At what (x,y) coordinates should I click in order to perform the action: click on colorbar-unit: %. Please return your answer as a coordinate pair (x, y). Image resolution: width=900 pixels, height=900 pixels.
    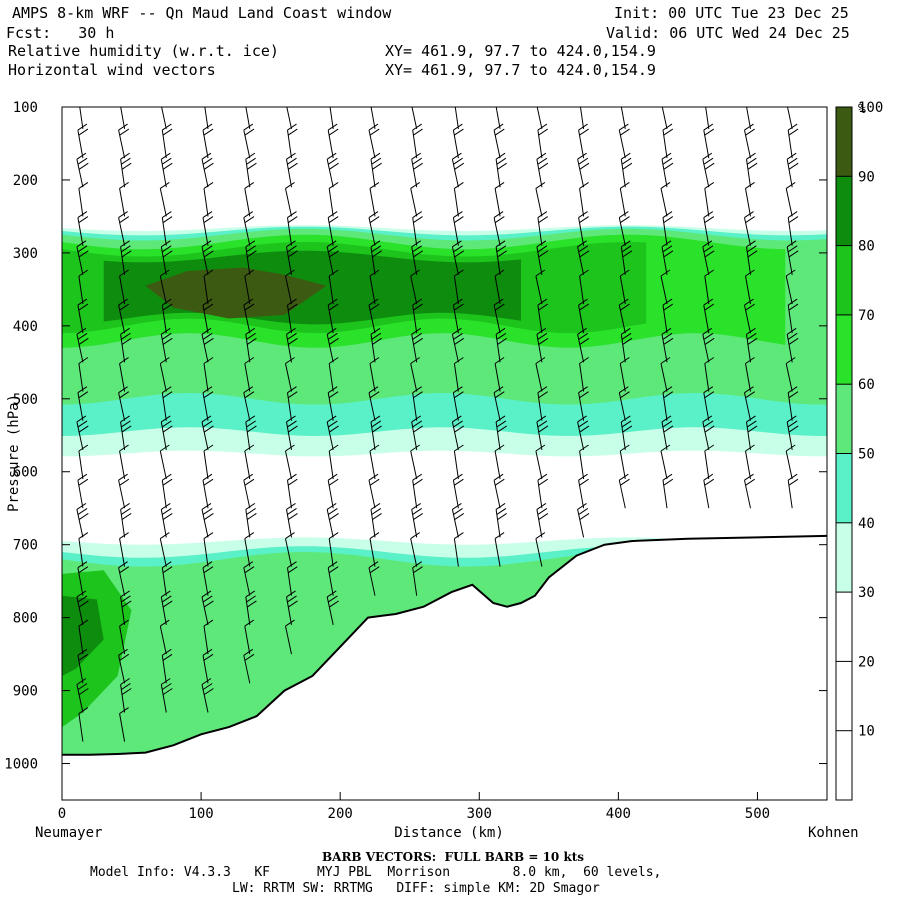
    Looking at the image, I should click on (862, 109).